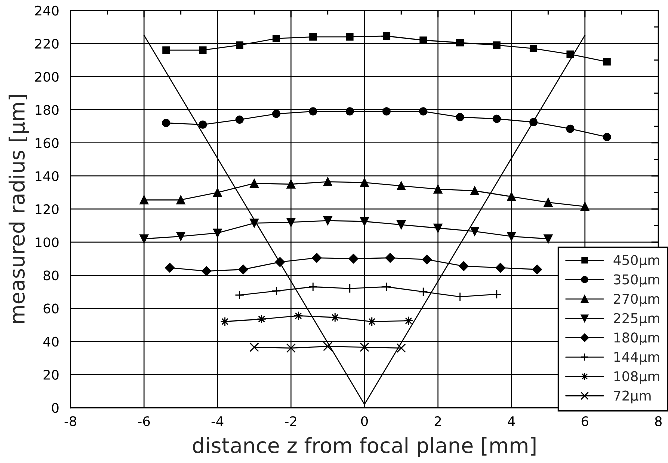 The image size is (668, 463). I want to click on x-tick-label: -8, so click(70, 421).